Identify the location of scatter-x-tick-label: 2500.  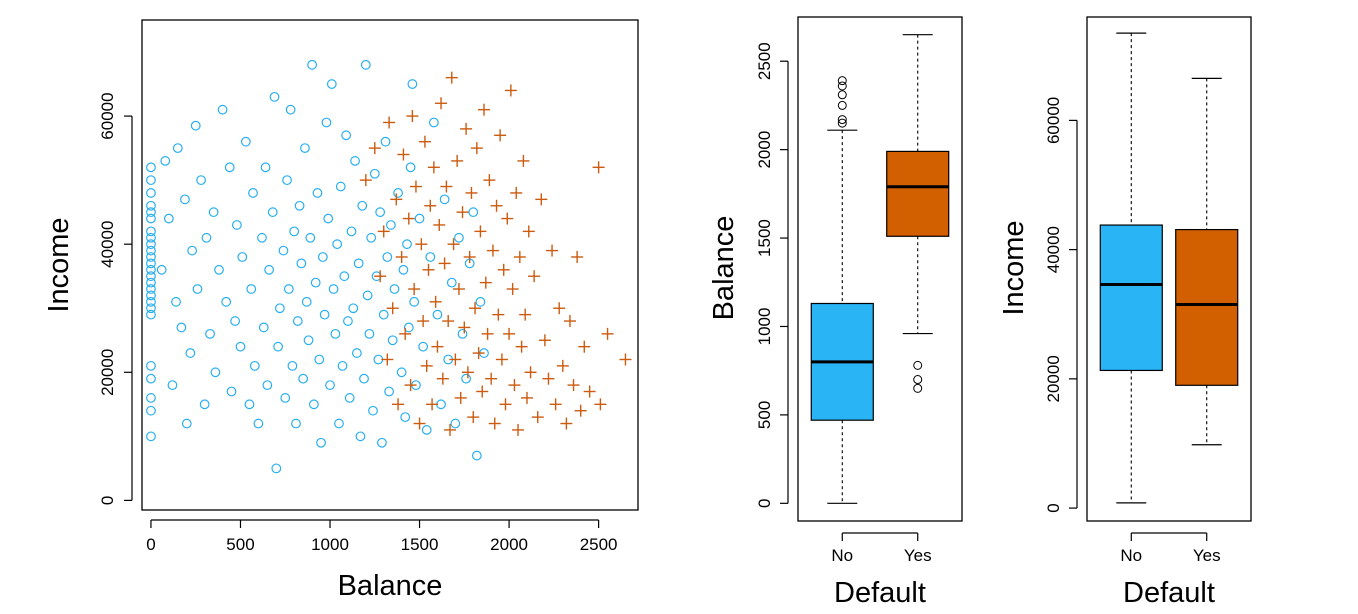
(599, 544).